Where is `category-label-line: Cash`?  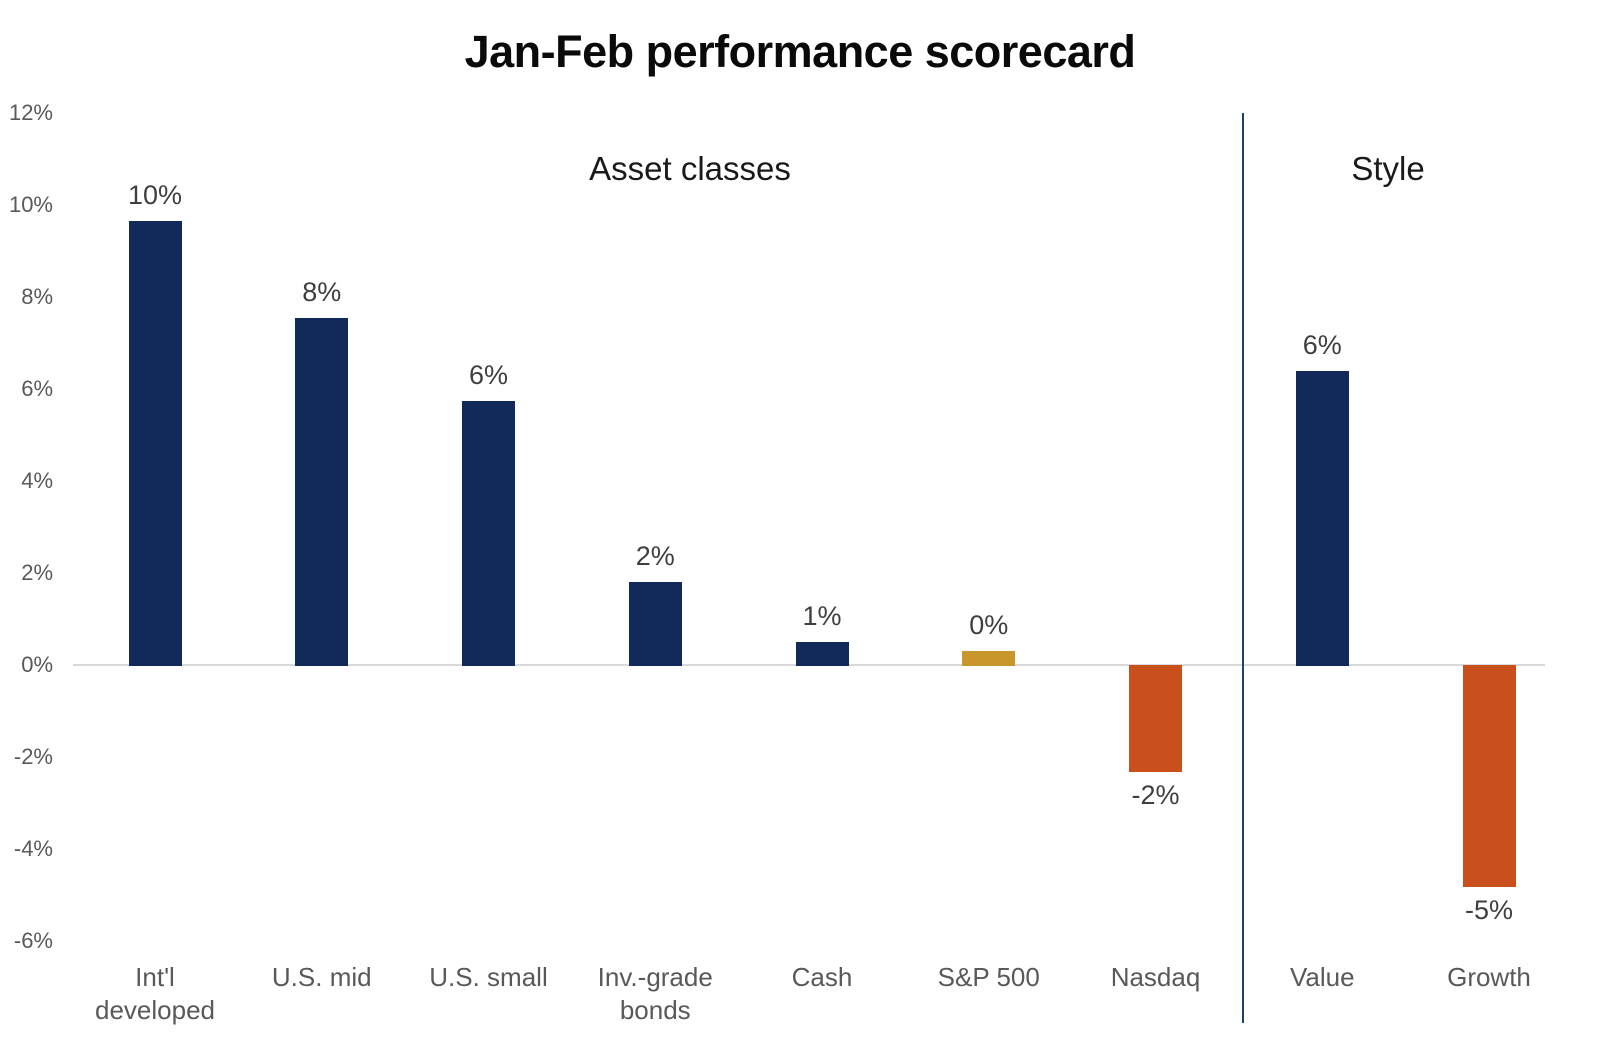
category-label-line: Cash is located at coordinates (822, 977).